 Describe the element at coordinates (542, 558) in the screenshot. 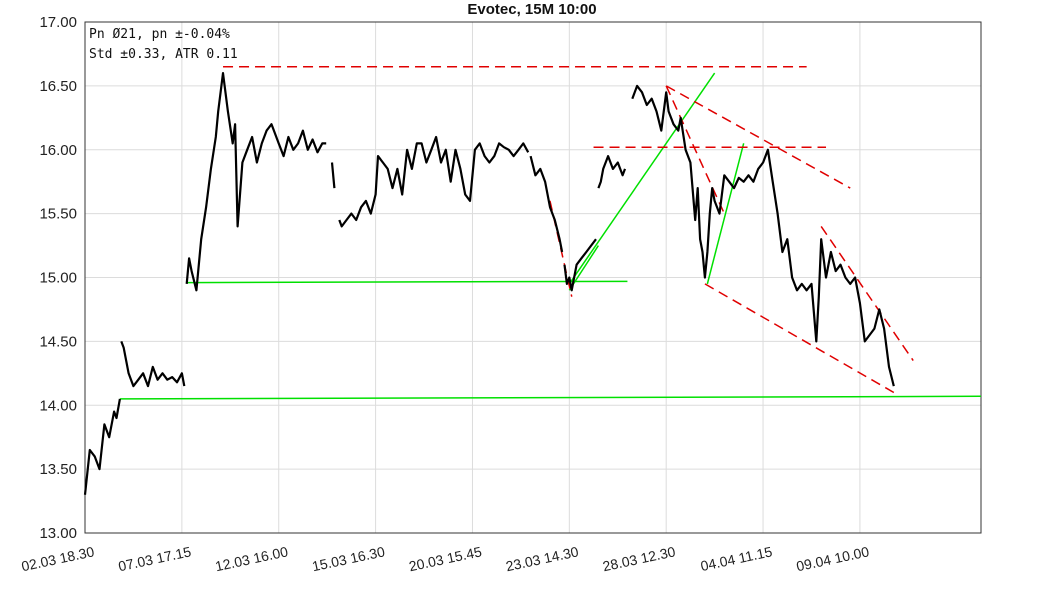

I see `x-tick-label: 23.03 14.30` at that location.